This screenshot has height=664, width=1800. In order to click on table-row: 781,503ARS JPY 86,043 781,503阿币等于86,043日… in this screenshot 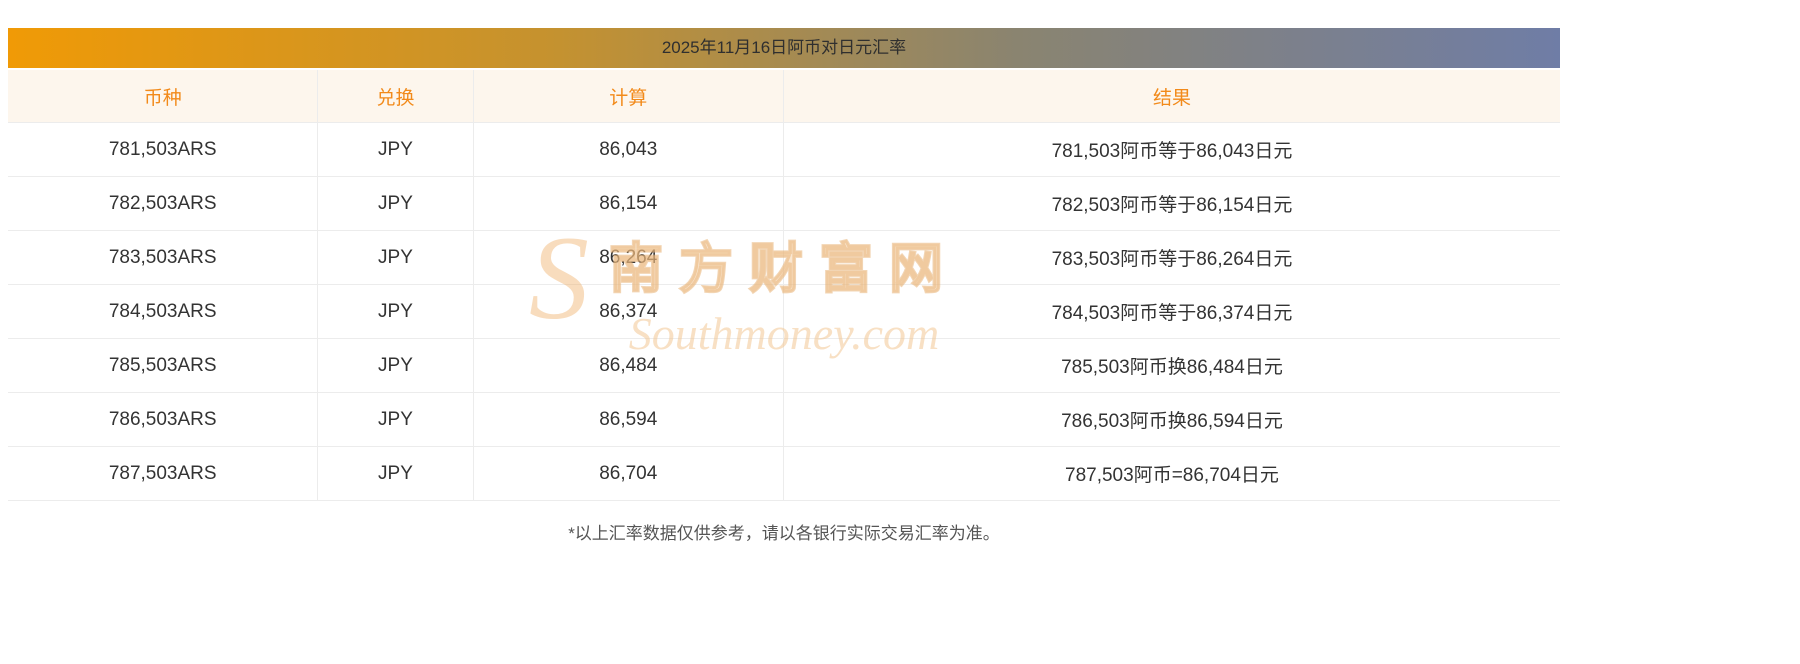, I will do `click(784, 150)`.